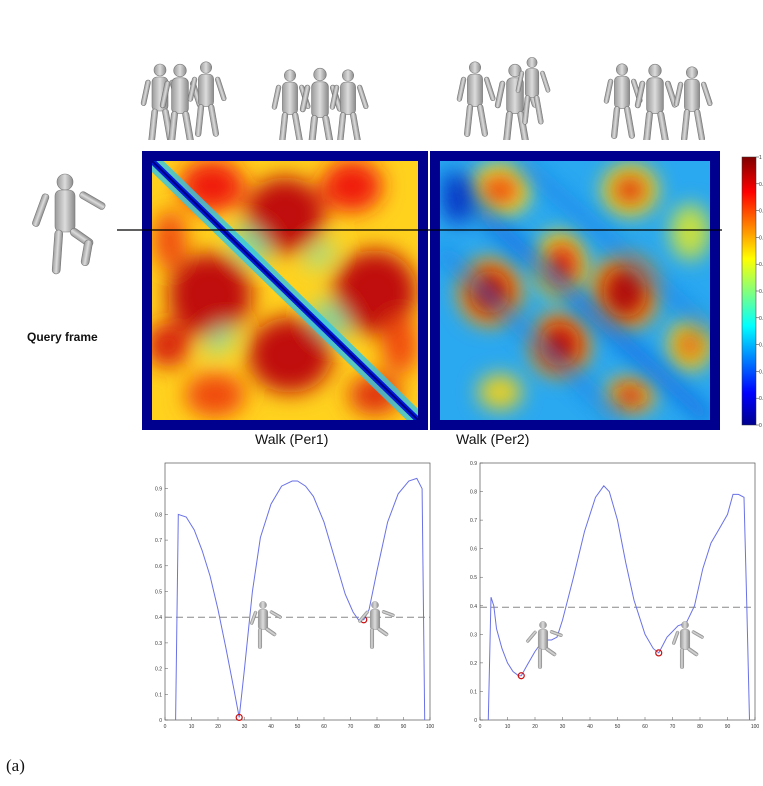 The image size is (763, 786). Describe the element at coordinates (493, 439) in the screenshot. I see `heatmap2-label: Walk (Per2)` at that location.